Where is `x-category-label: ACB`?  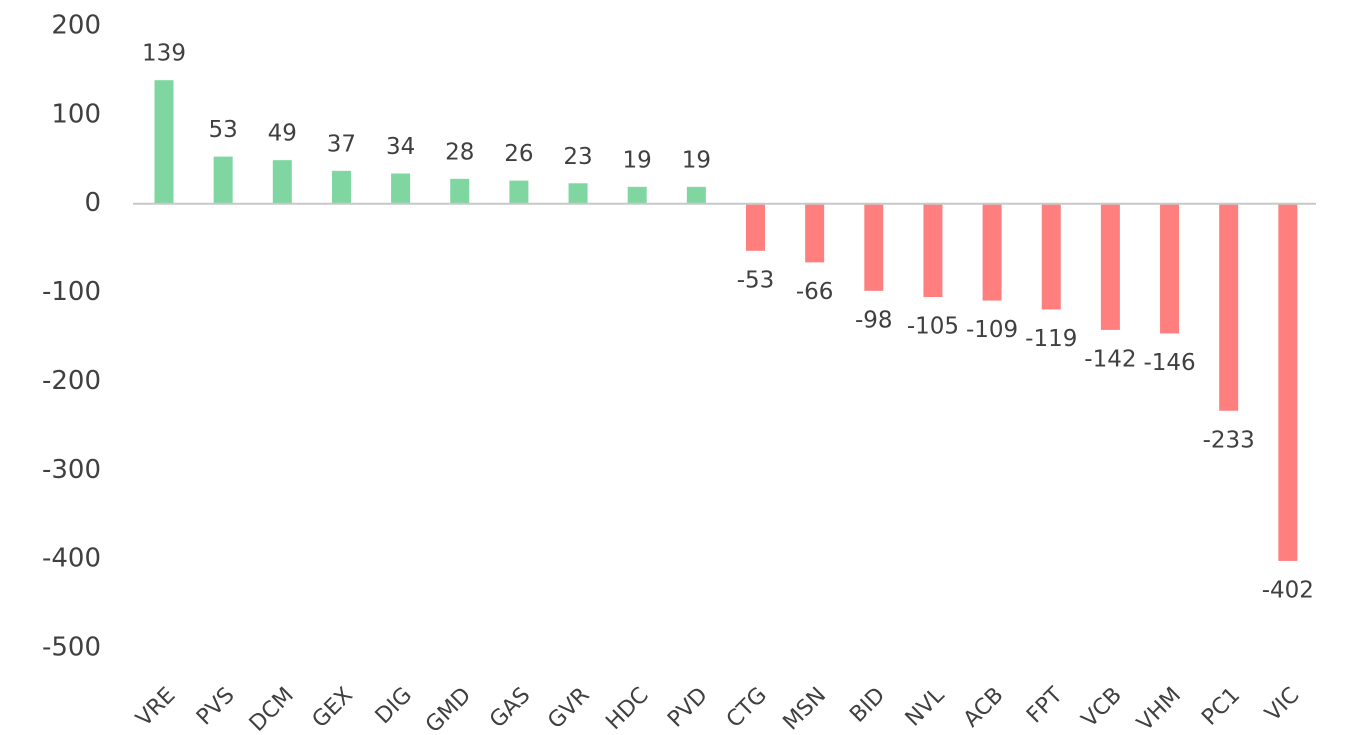
x-category-label: ACB is located at coordinates (984, 708).